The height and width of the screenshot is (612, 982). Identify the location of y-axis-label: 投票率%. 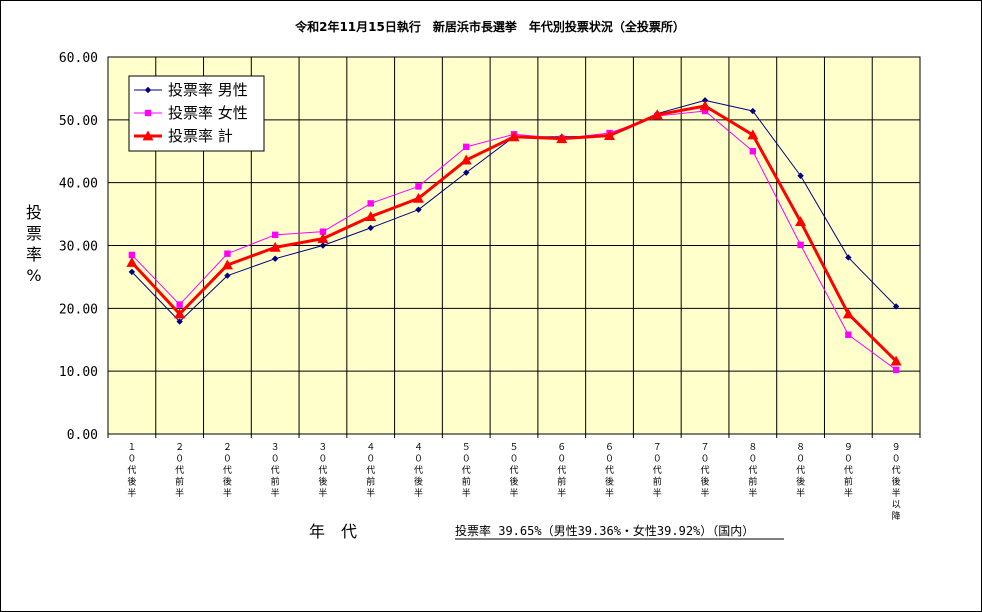
(34, 244).